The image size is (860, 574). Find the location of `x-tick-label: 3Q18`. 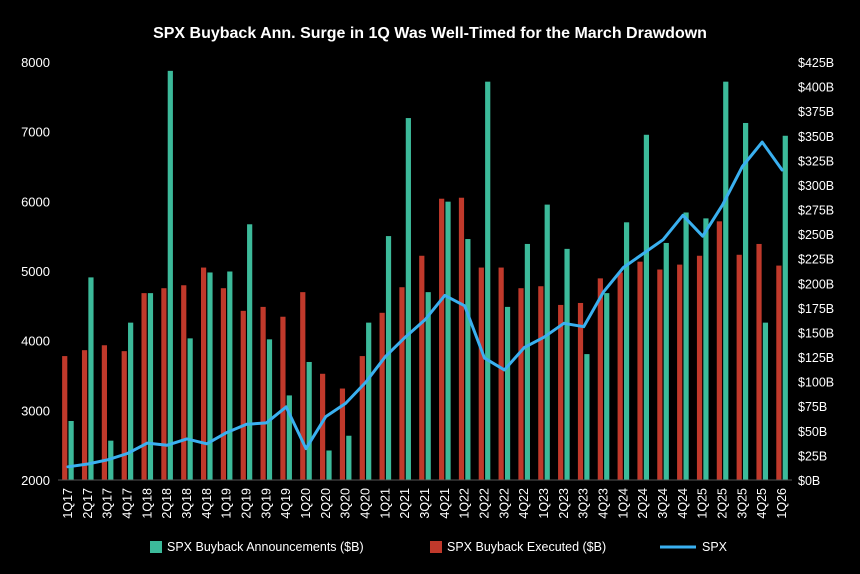

x-tick-label: 3Q18 is located at coordinates (187, 503).